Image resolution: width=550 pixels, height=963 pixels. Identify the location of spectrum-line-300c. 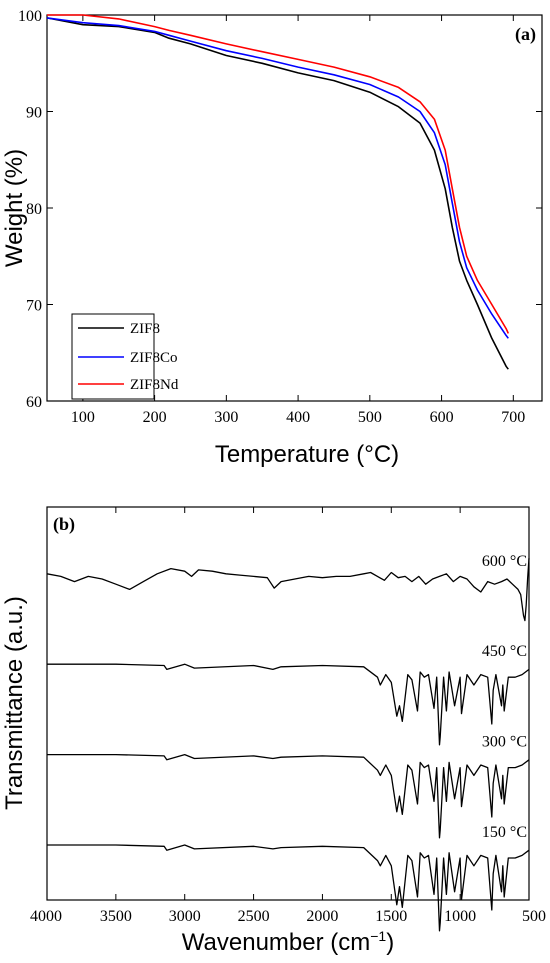
(288, 796).